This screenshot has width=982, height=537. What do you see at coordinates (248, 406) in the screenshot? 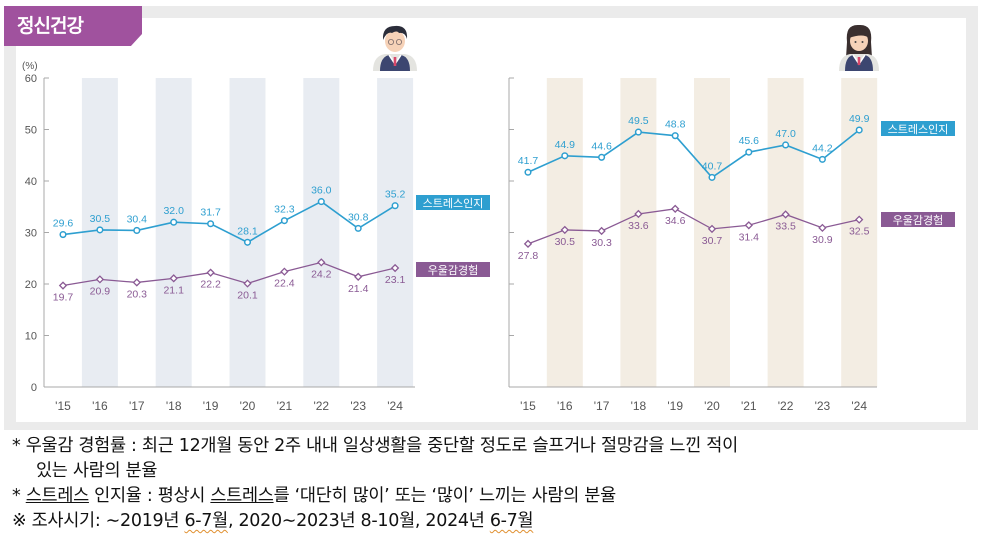
I see `x-tick-label: '20` at bounding box center [248, 406].